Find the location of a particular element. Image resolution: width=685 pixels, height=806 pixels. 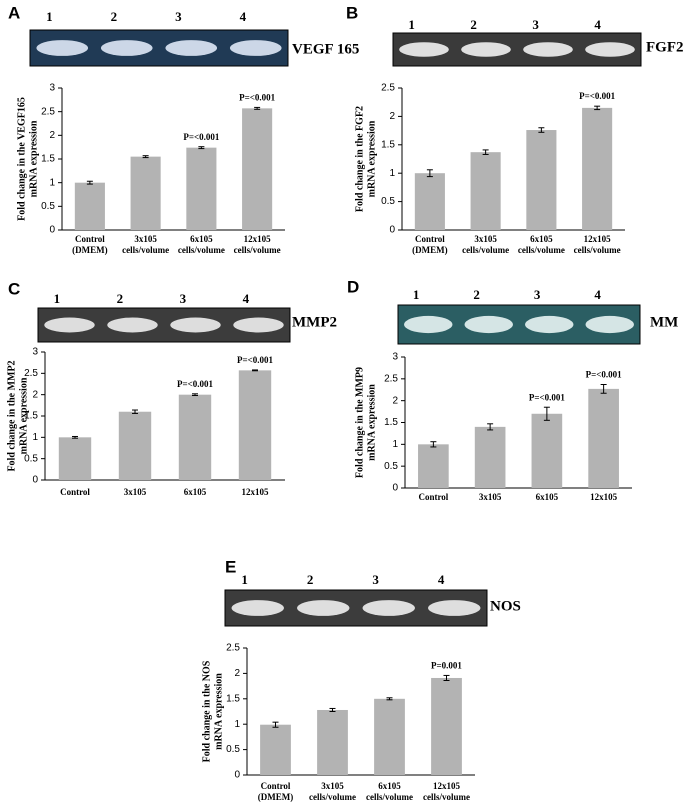

p-value-annotation: P=0.001 is located at coordinates (446, 665).